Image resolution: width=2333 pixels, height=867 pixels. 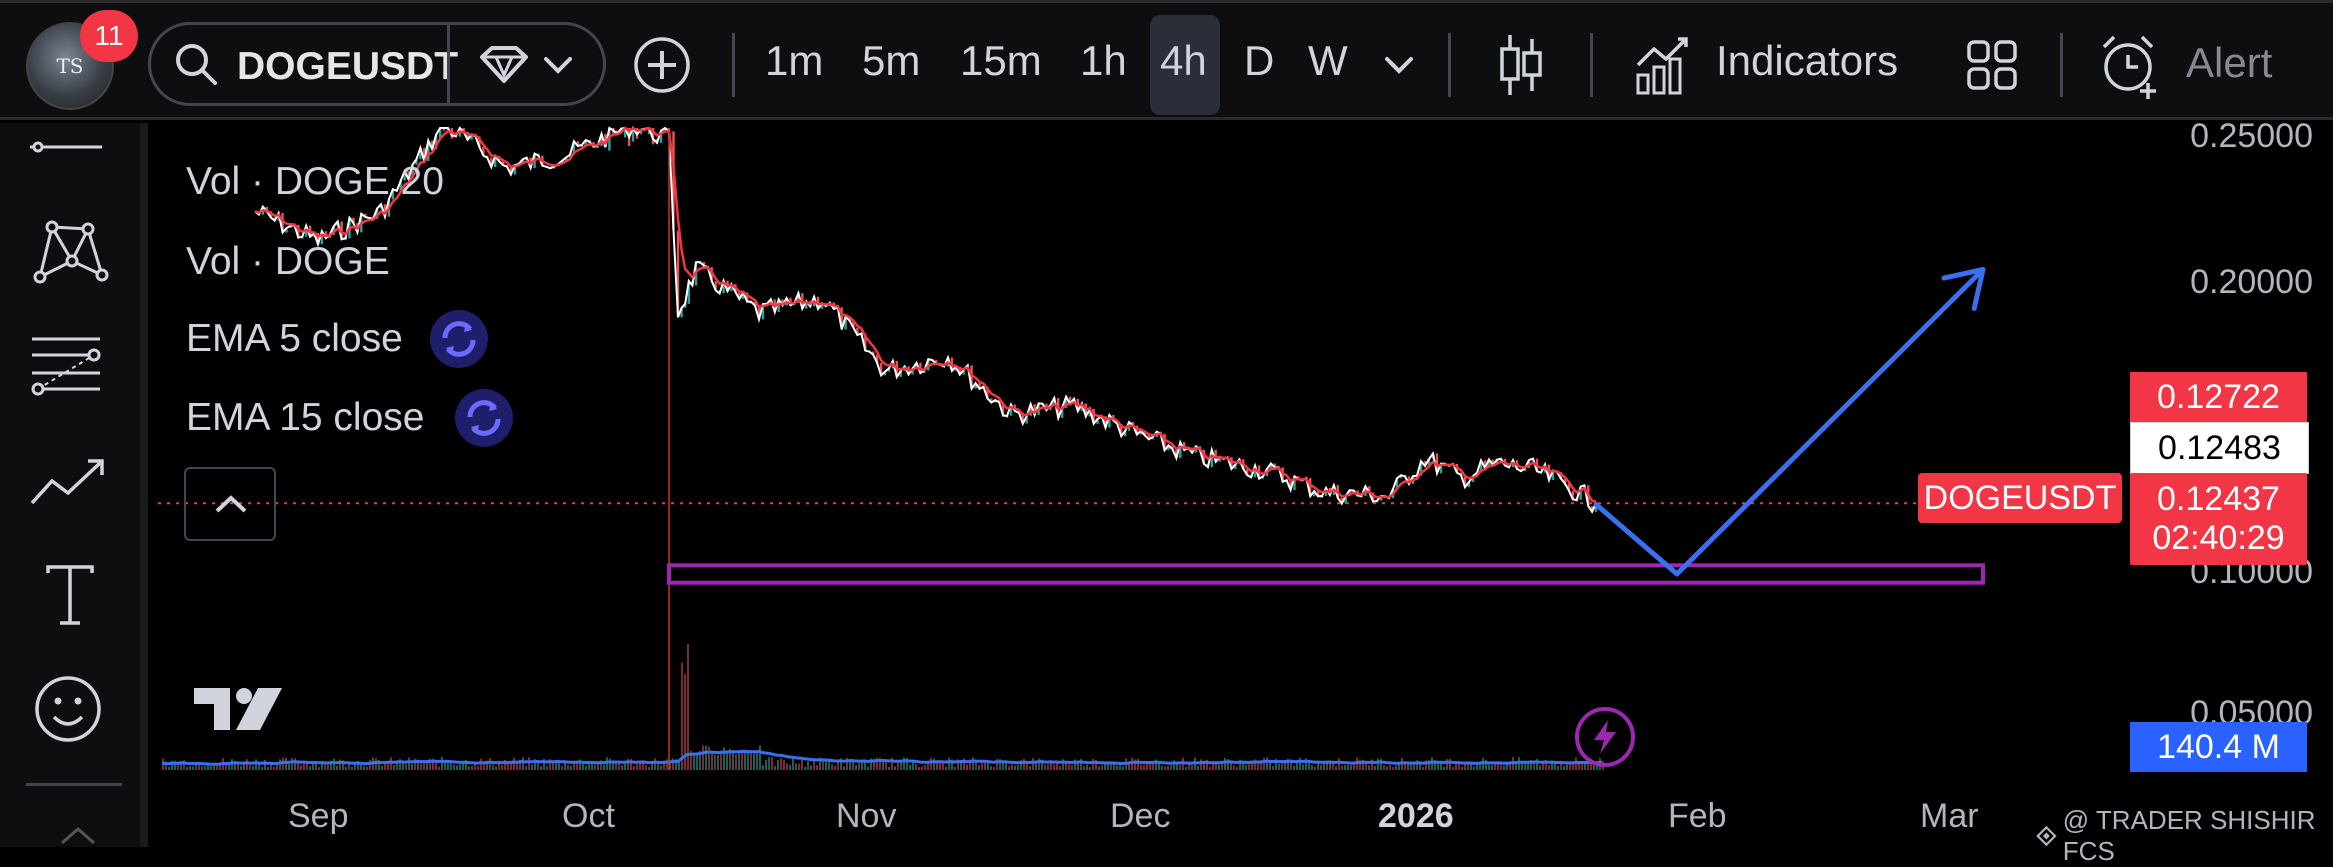 I want to click on text-tool-icon, so click(x=70, y=595).